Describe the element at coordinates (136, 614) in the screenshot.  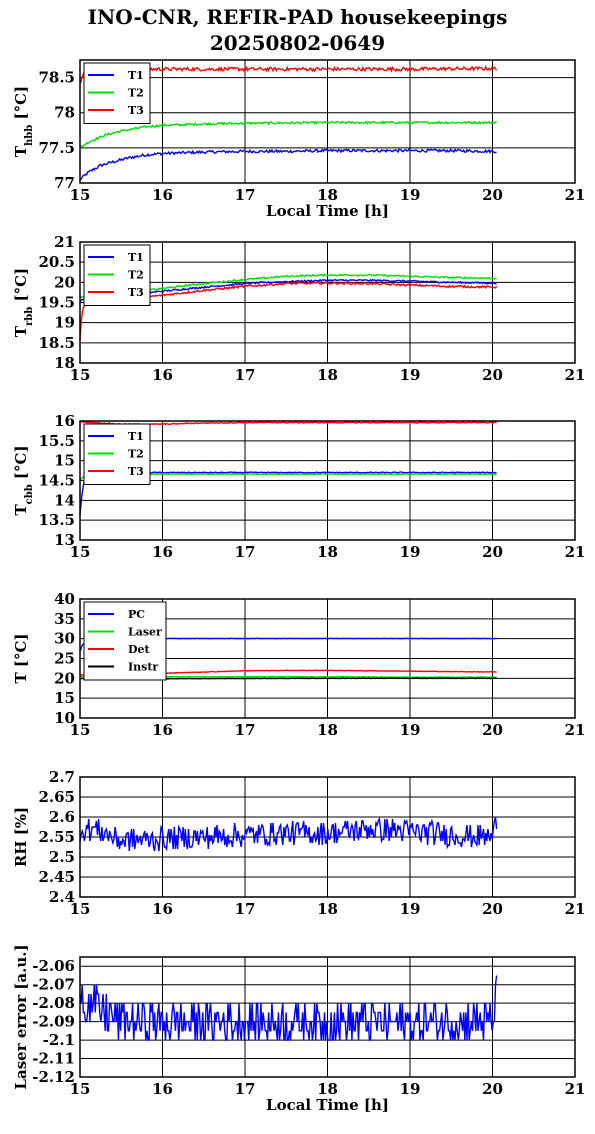
I see `legend-label: PC` at that location.